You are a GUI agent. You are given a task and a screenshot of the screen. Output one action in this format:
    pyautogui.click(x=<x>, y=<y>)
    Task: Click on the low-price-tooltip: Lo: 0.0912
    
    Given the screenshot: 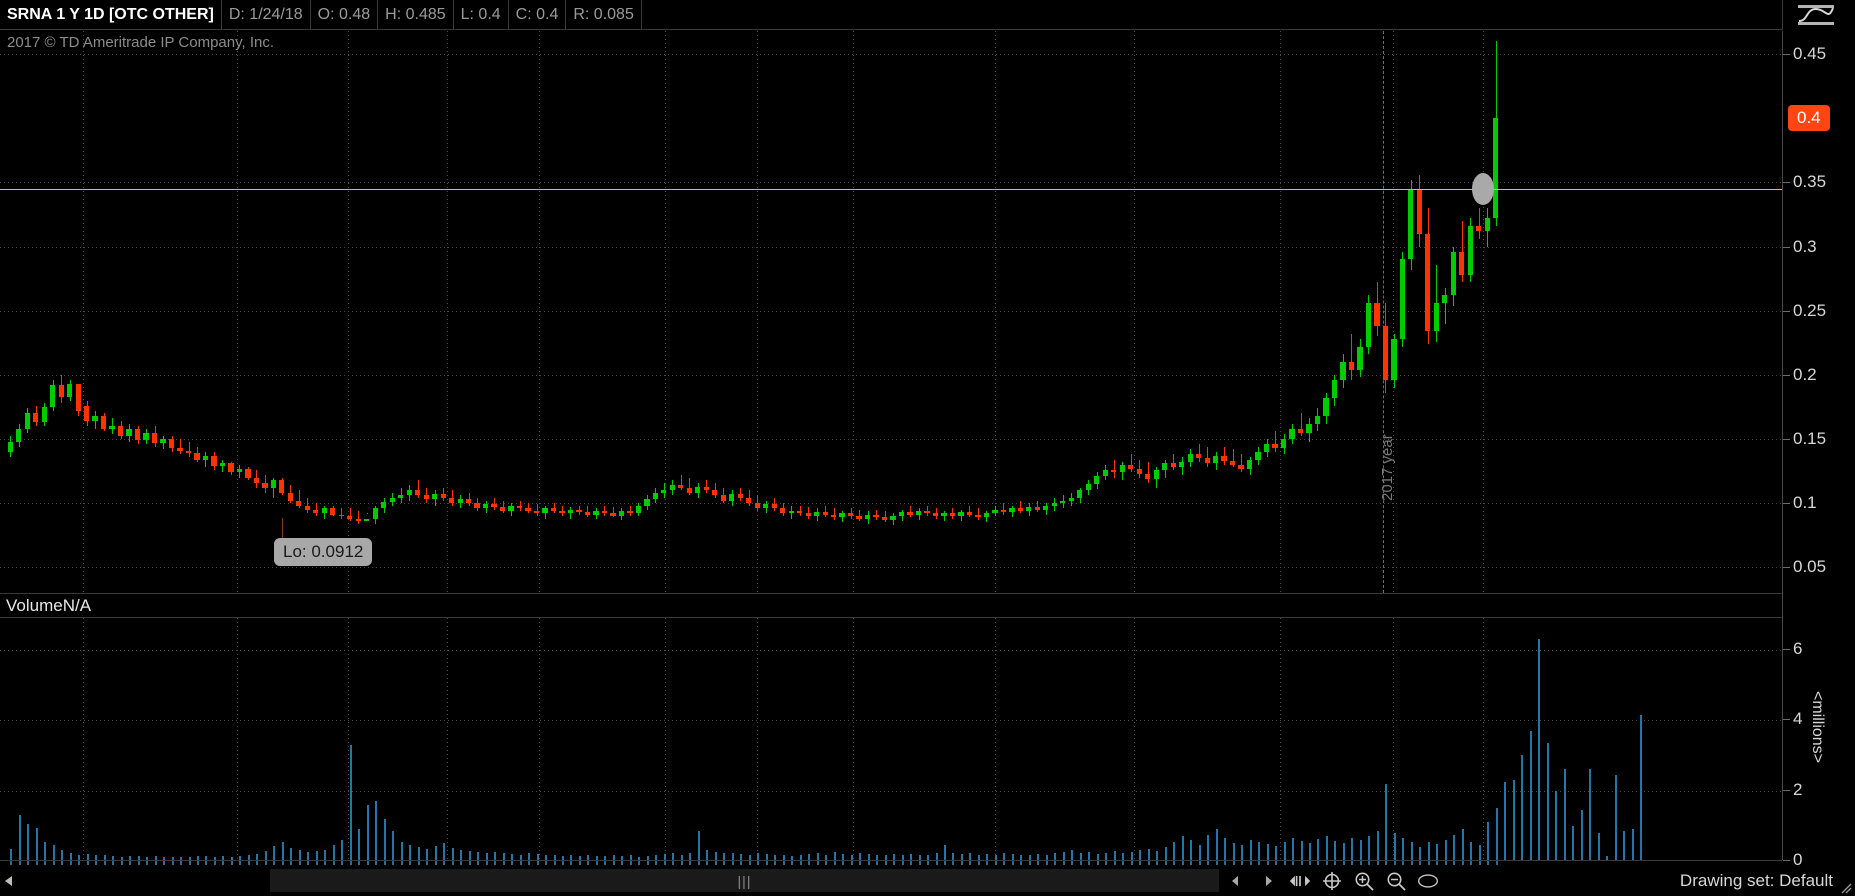 What is the action you would take?
    pyautogui.click(x=323, y=552)
    